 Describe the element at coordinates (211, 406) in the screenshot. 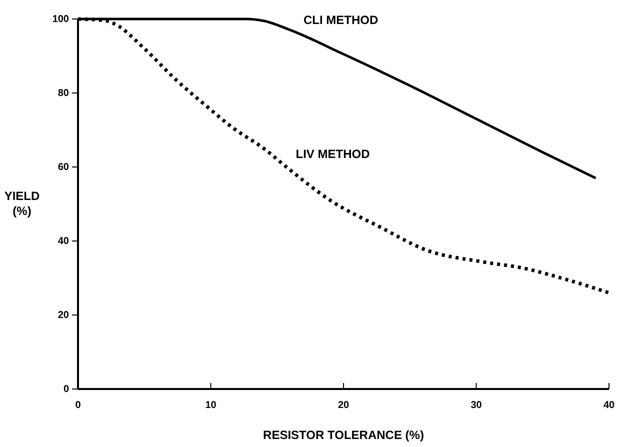

I see `x-tick-label: 10` at that location.